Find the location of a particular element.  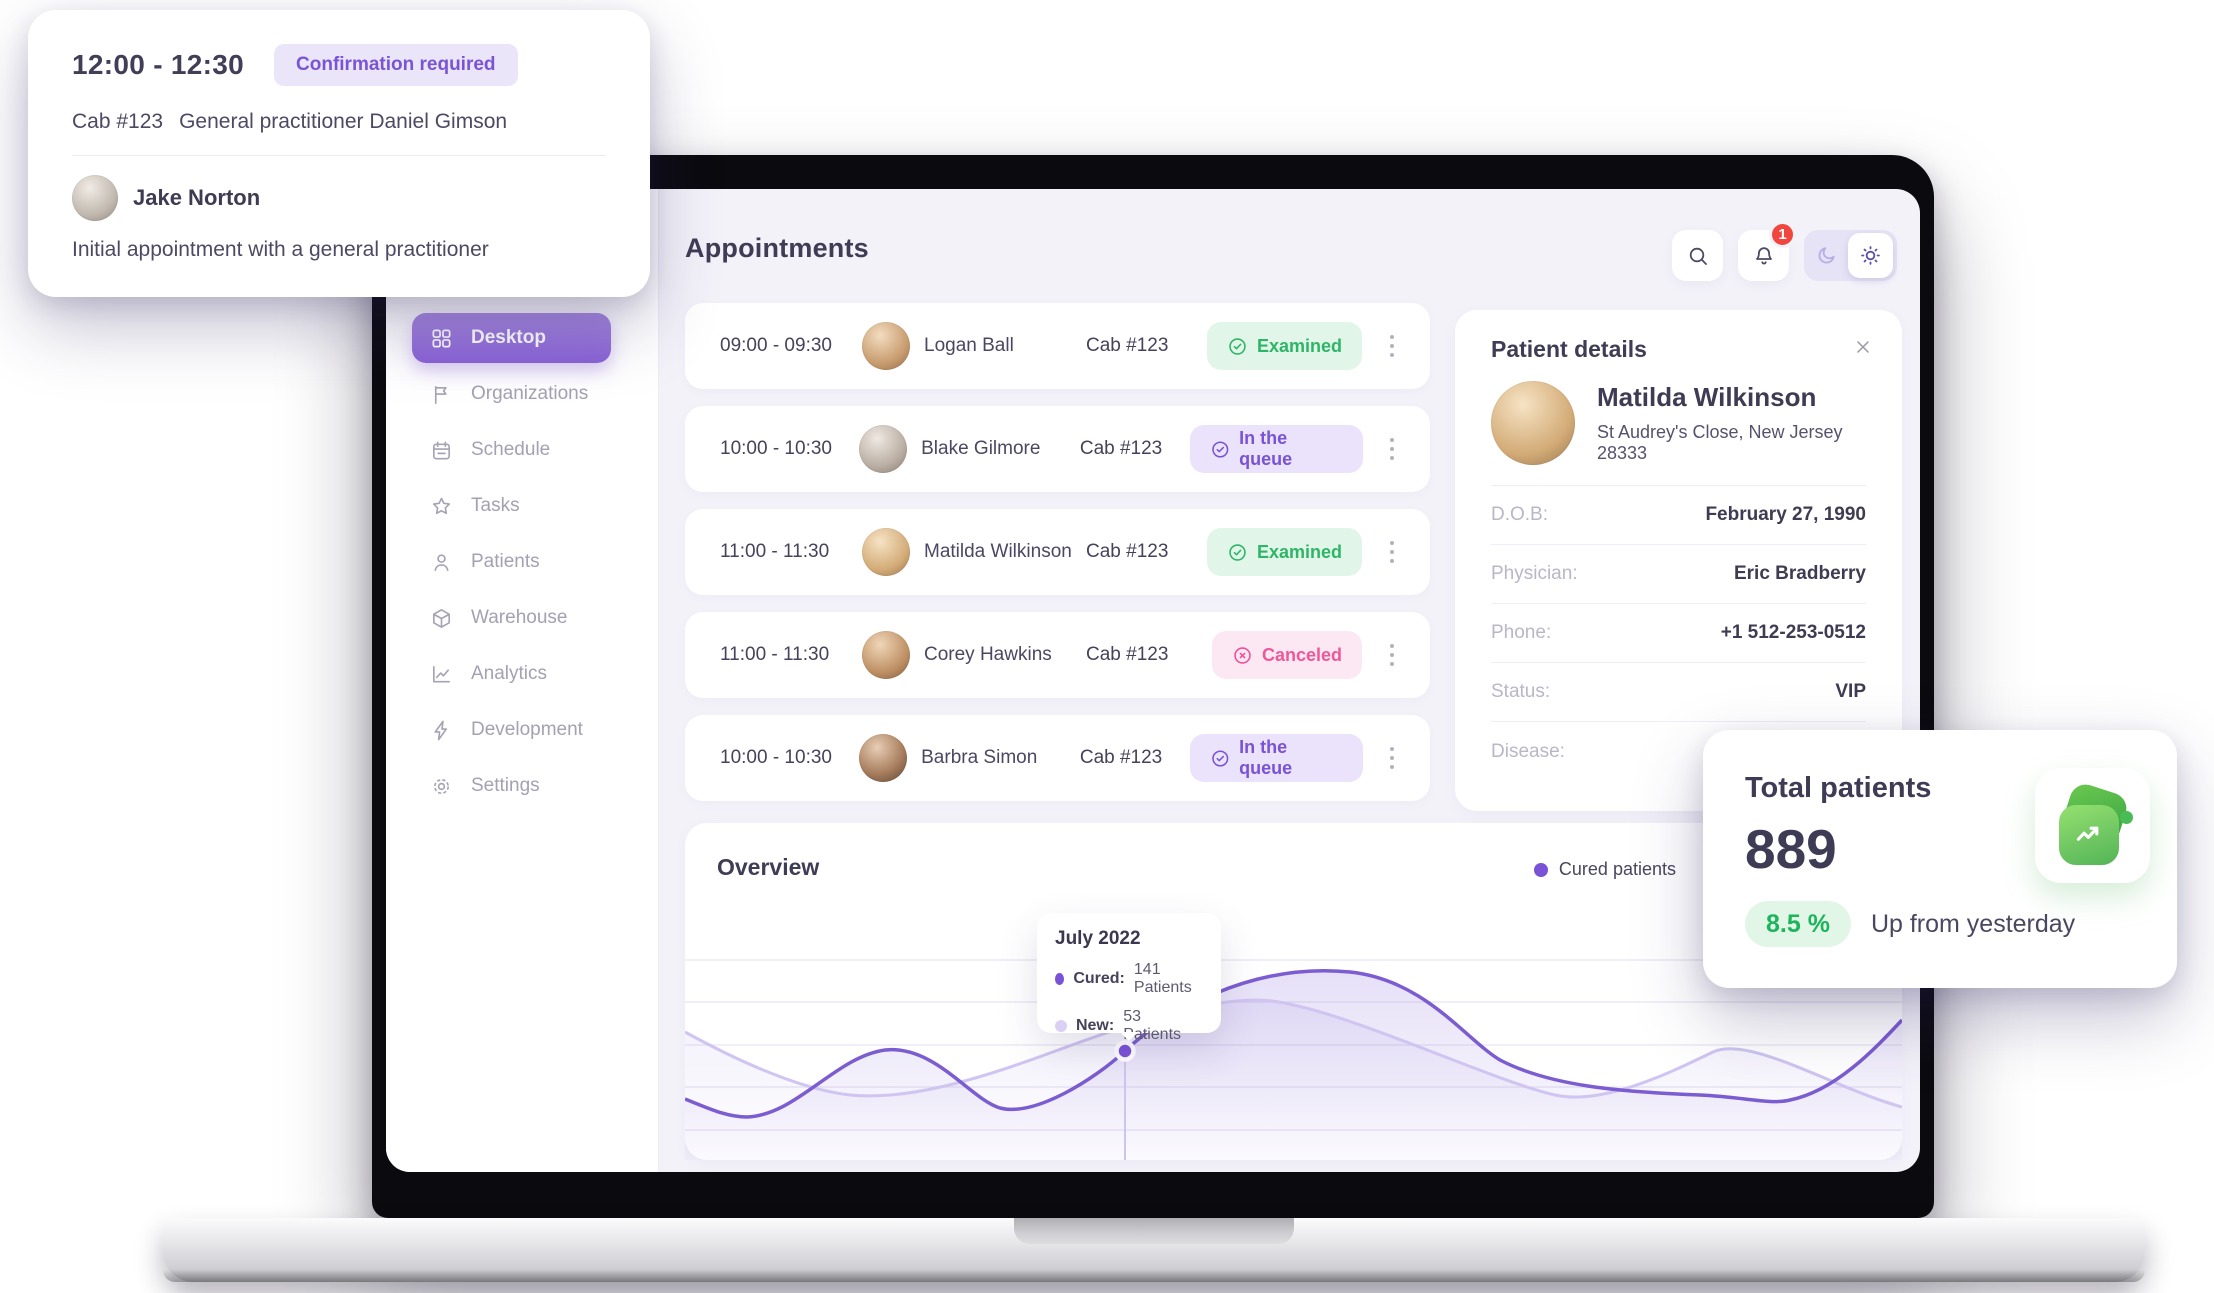

overview-panel: Overview Cured patients is located at coordinates (1293, 991).